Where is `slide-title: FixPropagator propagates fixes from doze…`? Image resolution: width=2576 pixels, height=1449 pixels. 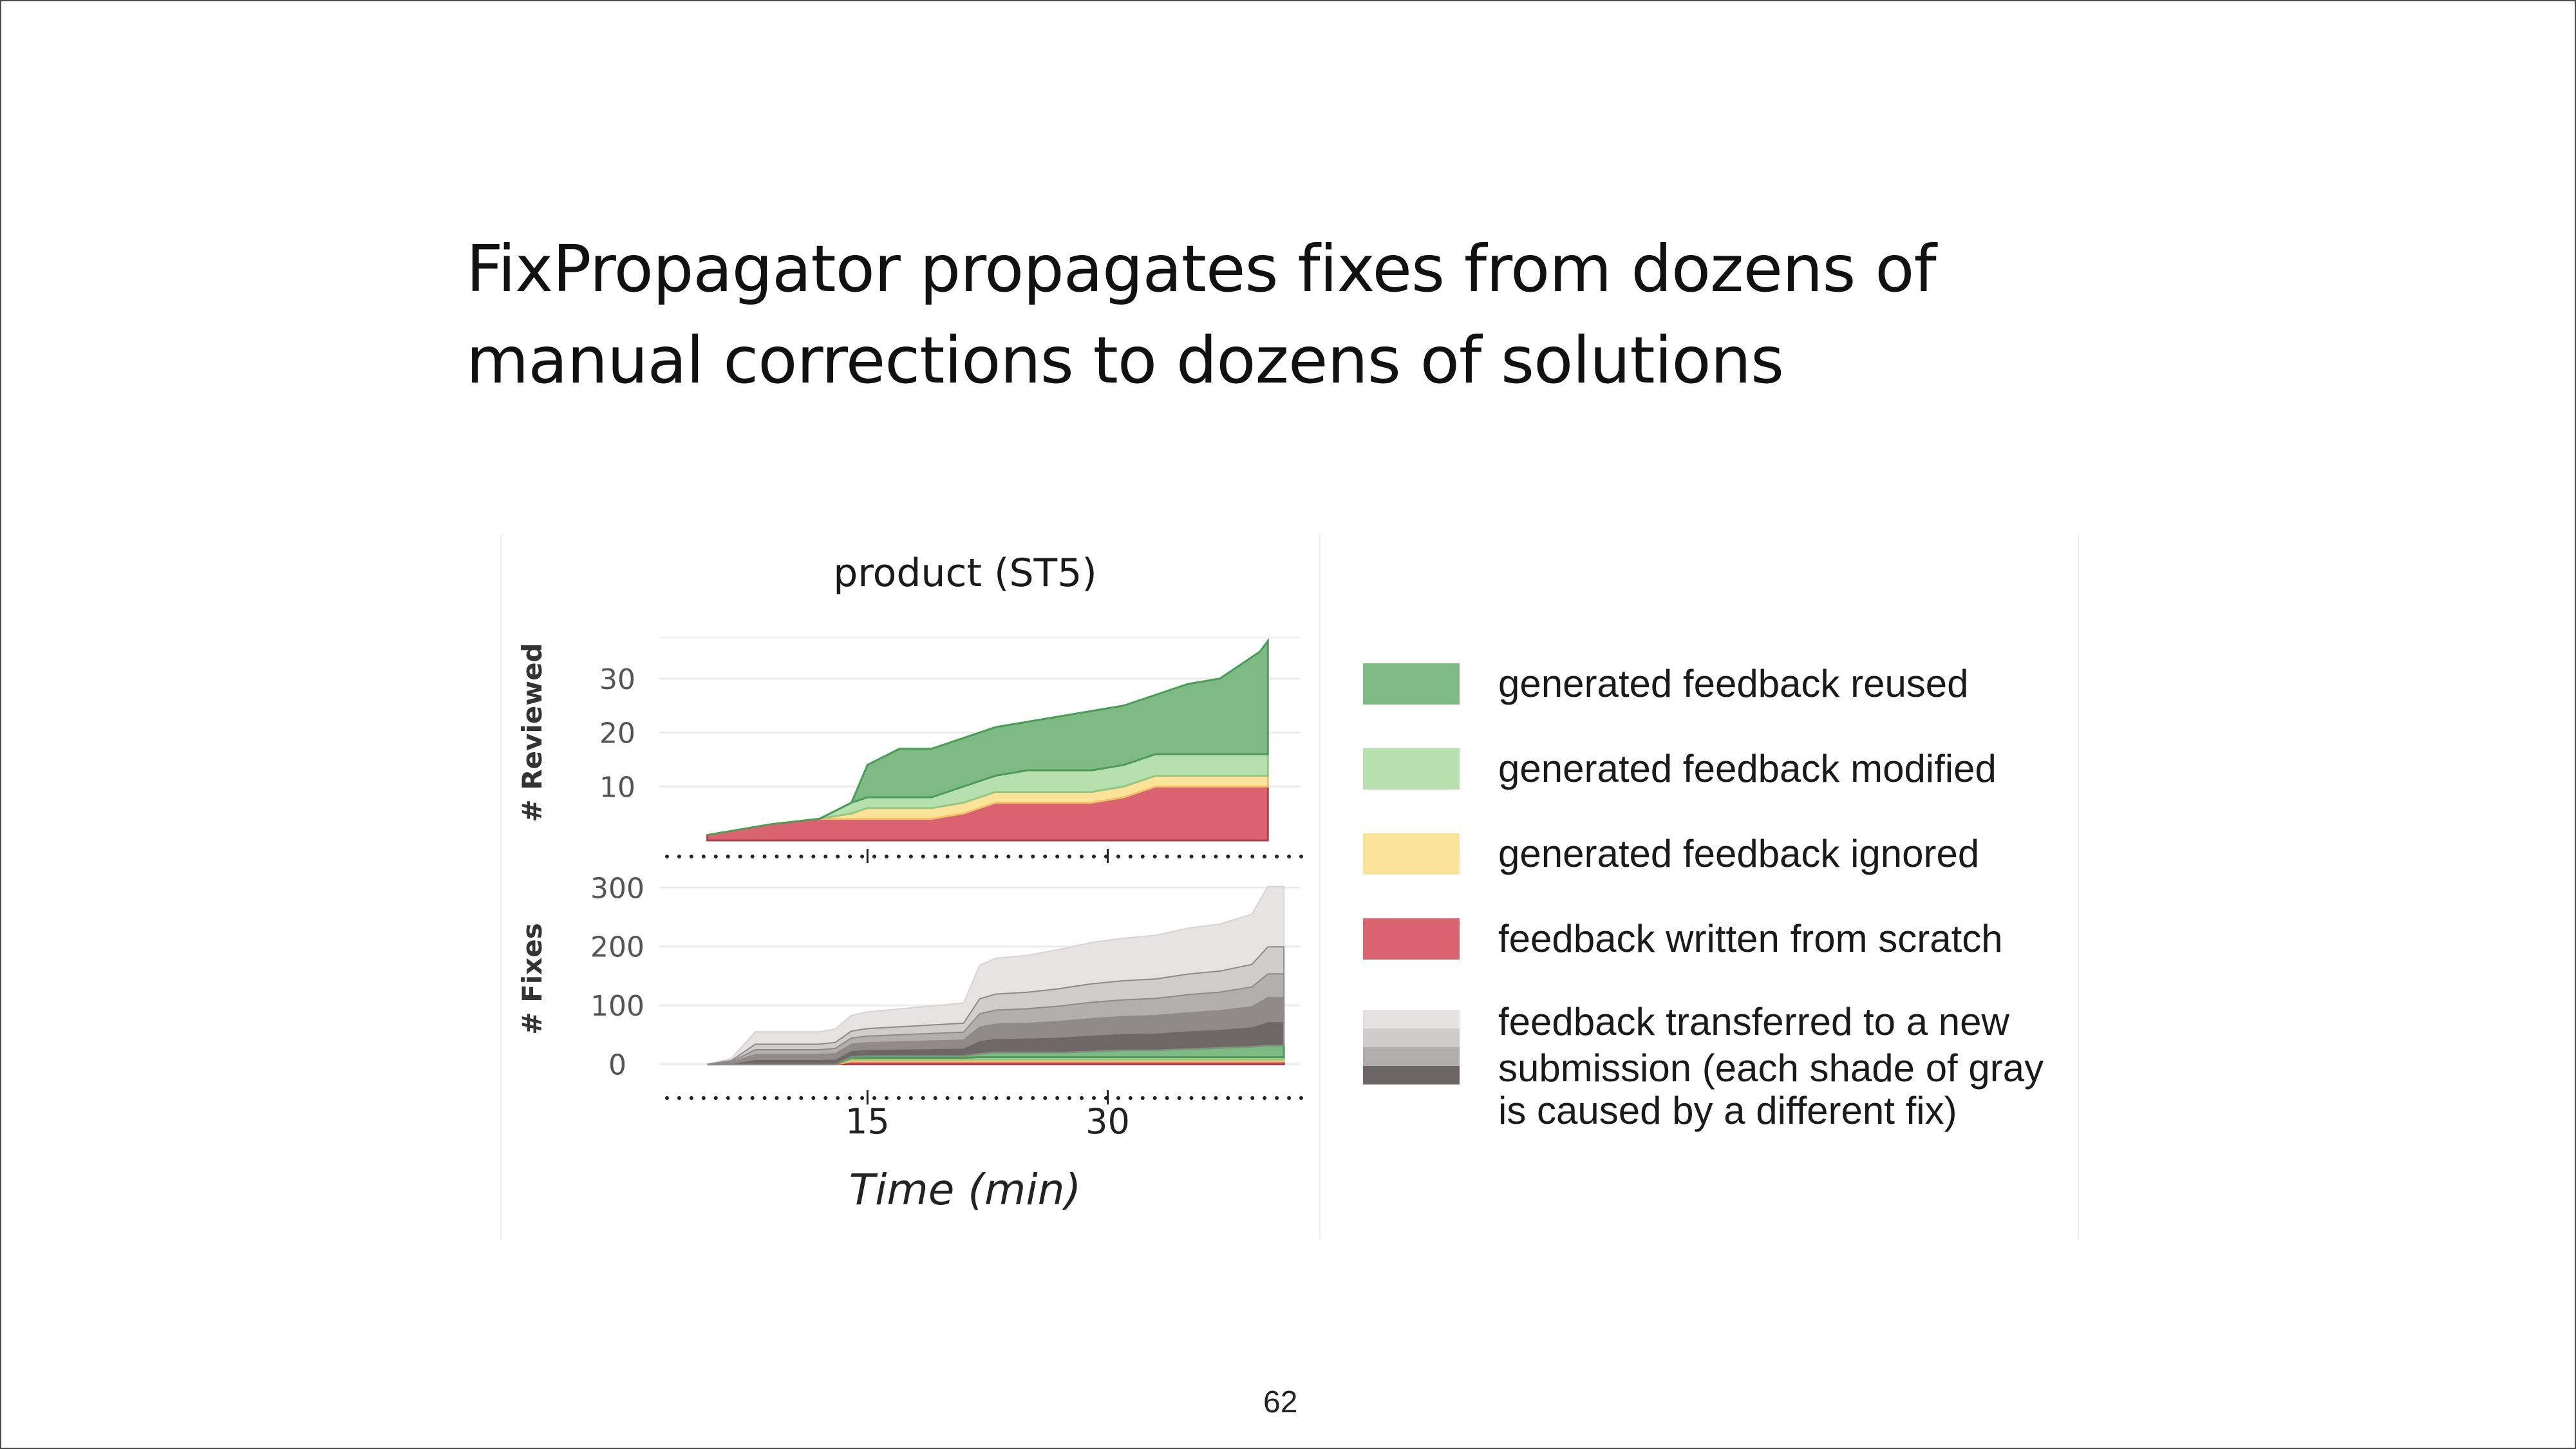 slide-title: FixPropagator propagates fixes from doze… is located at coordinates (1303, 314).